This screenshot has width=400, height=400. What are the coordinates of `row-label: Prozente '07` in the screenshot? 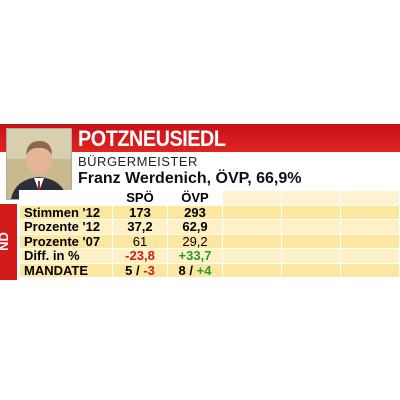 It's located at (66, 241).